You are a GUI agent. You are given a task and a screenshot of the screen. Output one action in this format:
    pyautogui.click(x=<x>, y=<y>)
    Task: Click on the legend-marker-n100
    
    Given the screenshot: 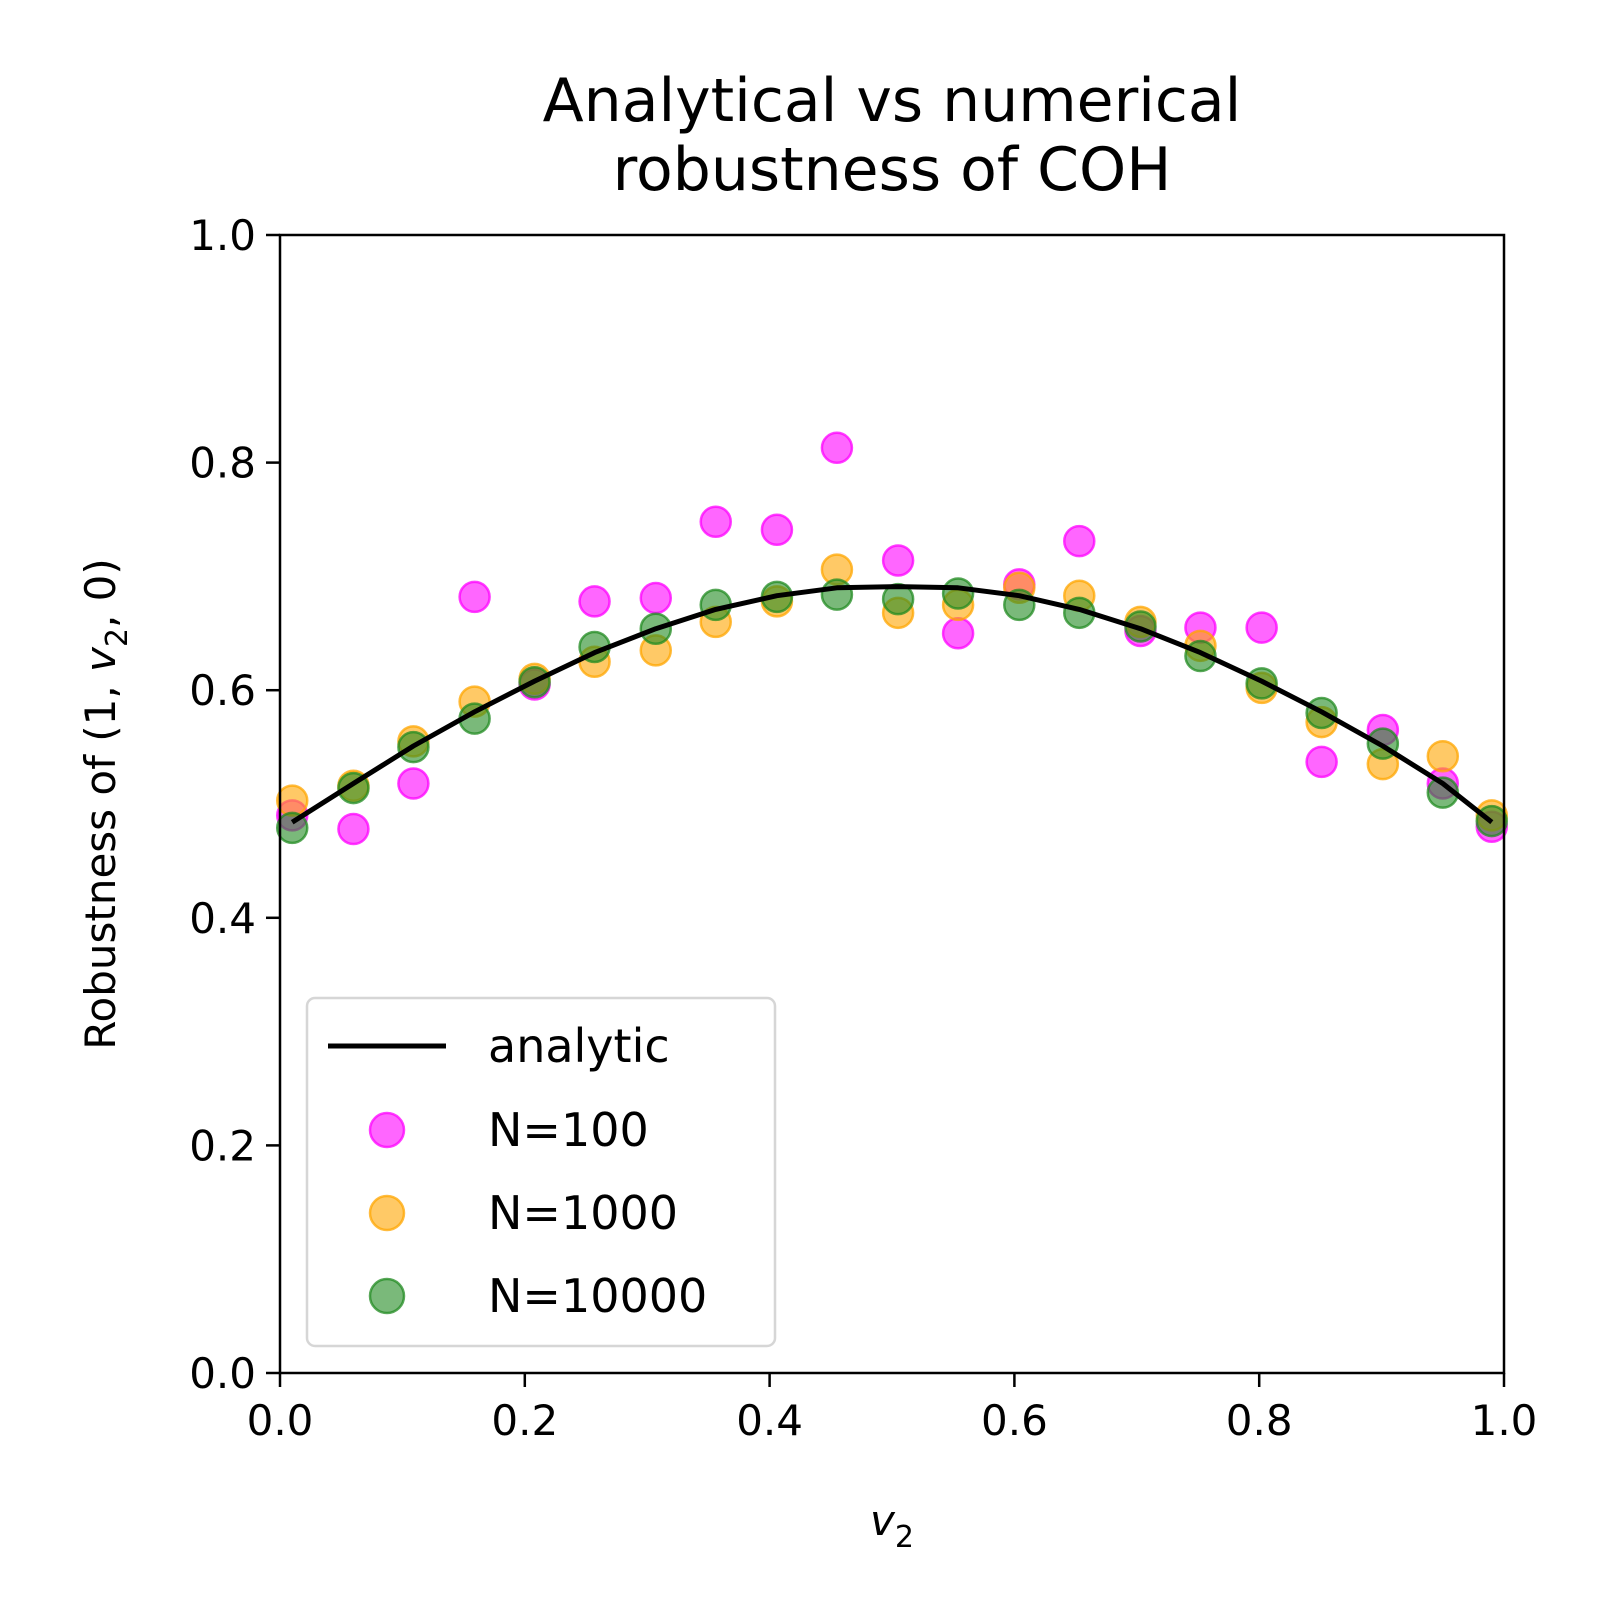 What is the action you would take?
    pyautogui.click(x=387, y=1130)
    